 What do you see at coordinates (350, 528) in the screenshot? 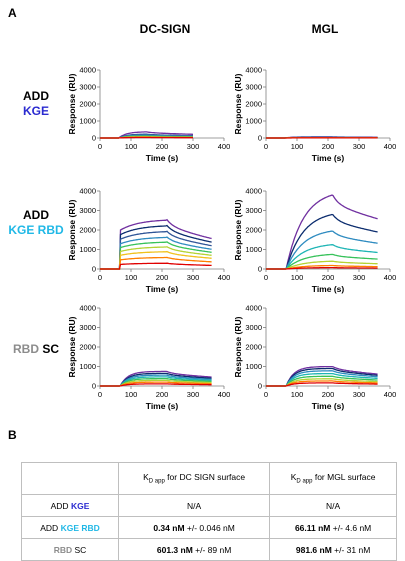
I see `mgl-error: +/- 4.6 nM` at bounding box center [350, 528].